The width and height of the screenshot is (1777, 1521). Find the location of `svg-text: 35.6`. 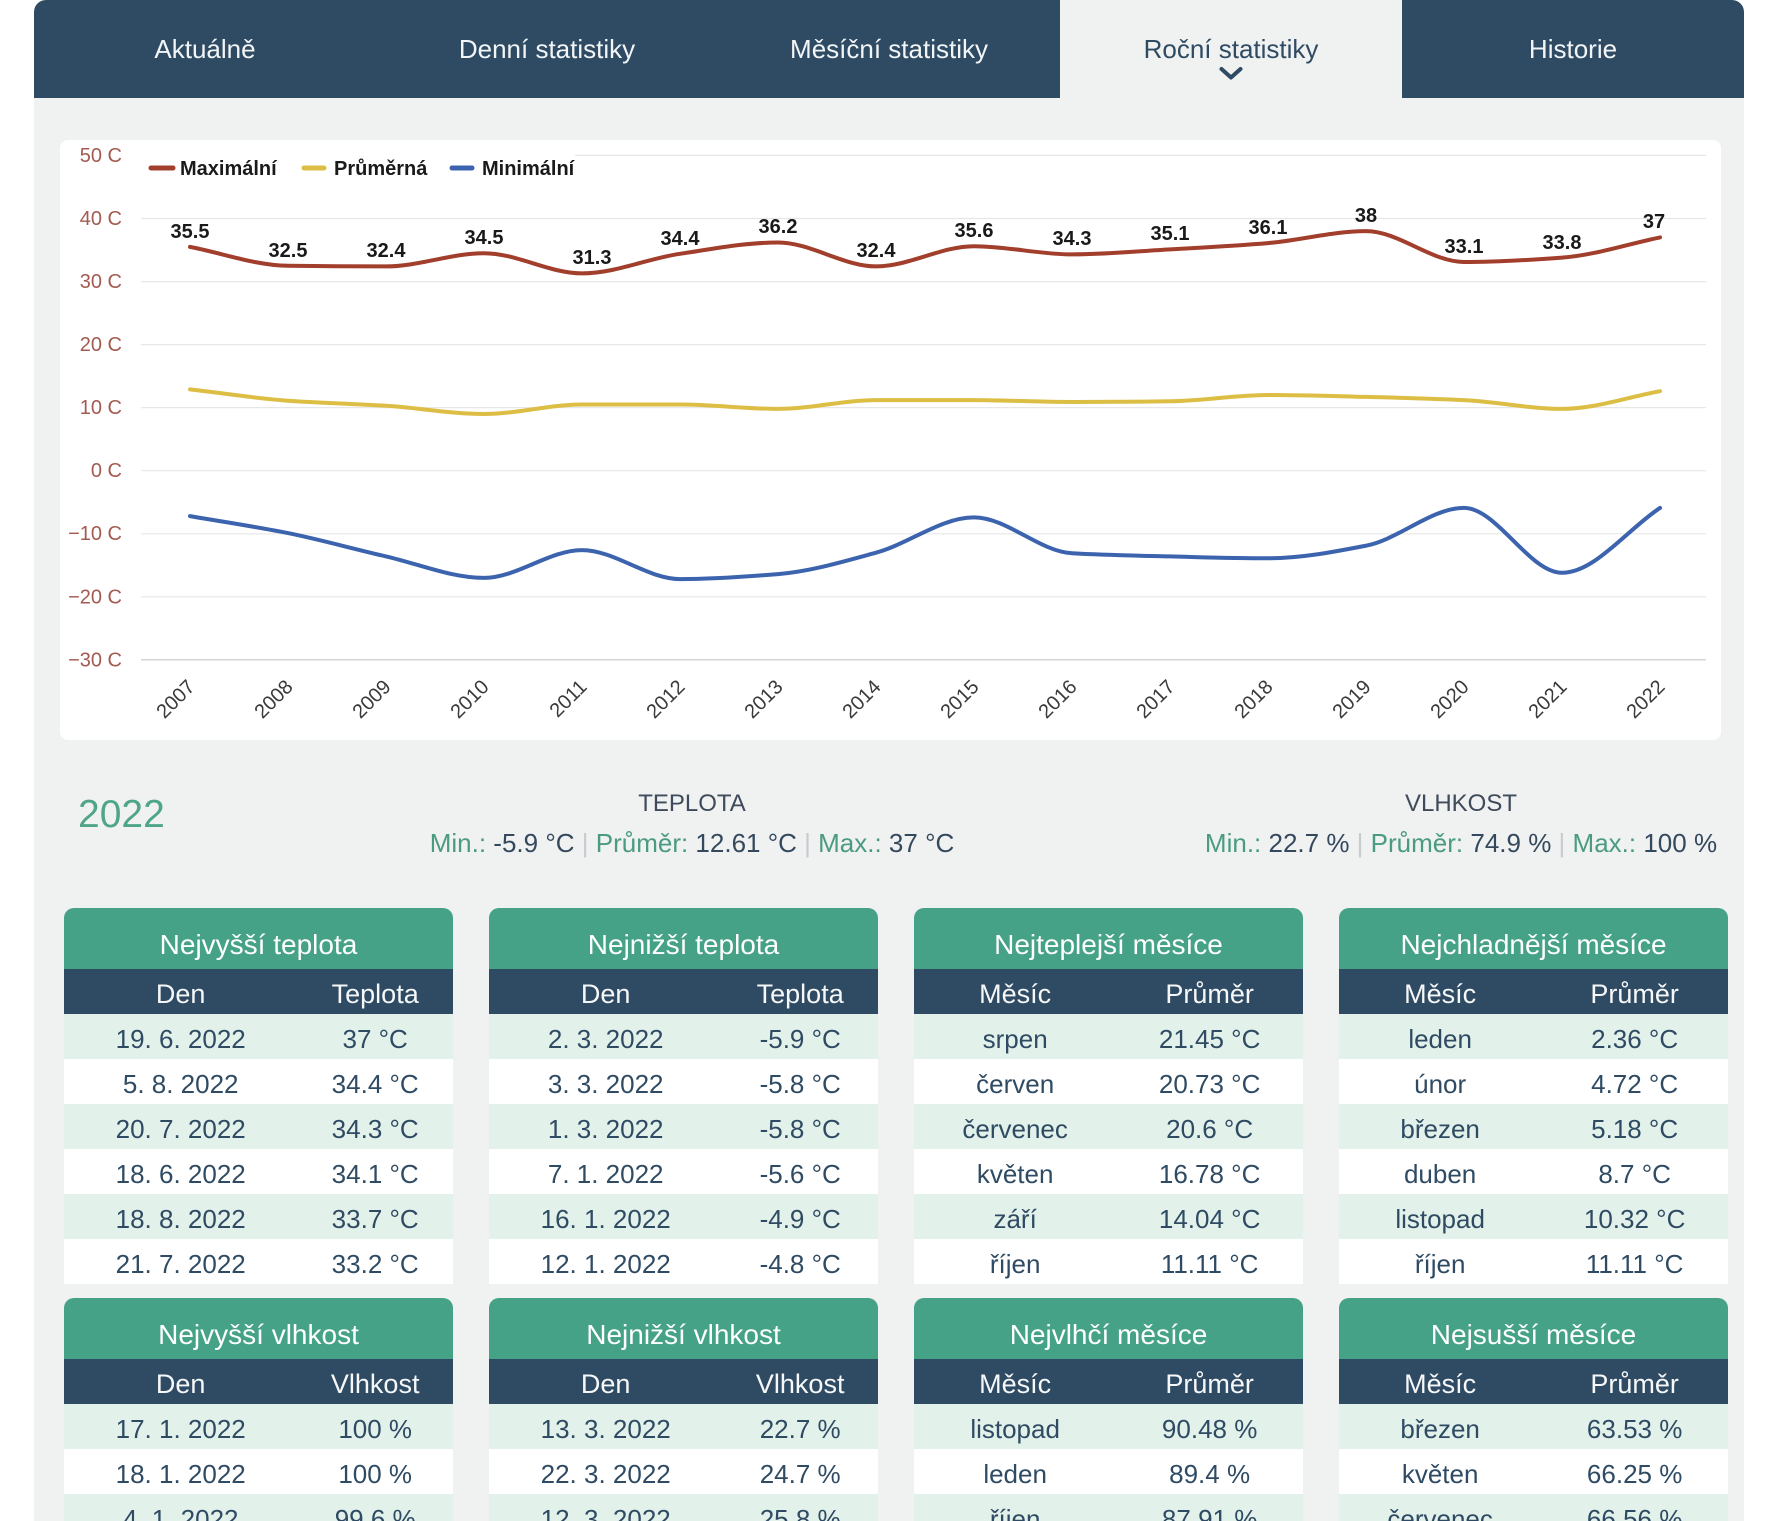

svg-text: 35.6 is located at coordinates (974, 231).